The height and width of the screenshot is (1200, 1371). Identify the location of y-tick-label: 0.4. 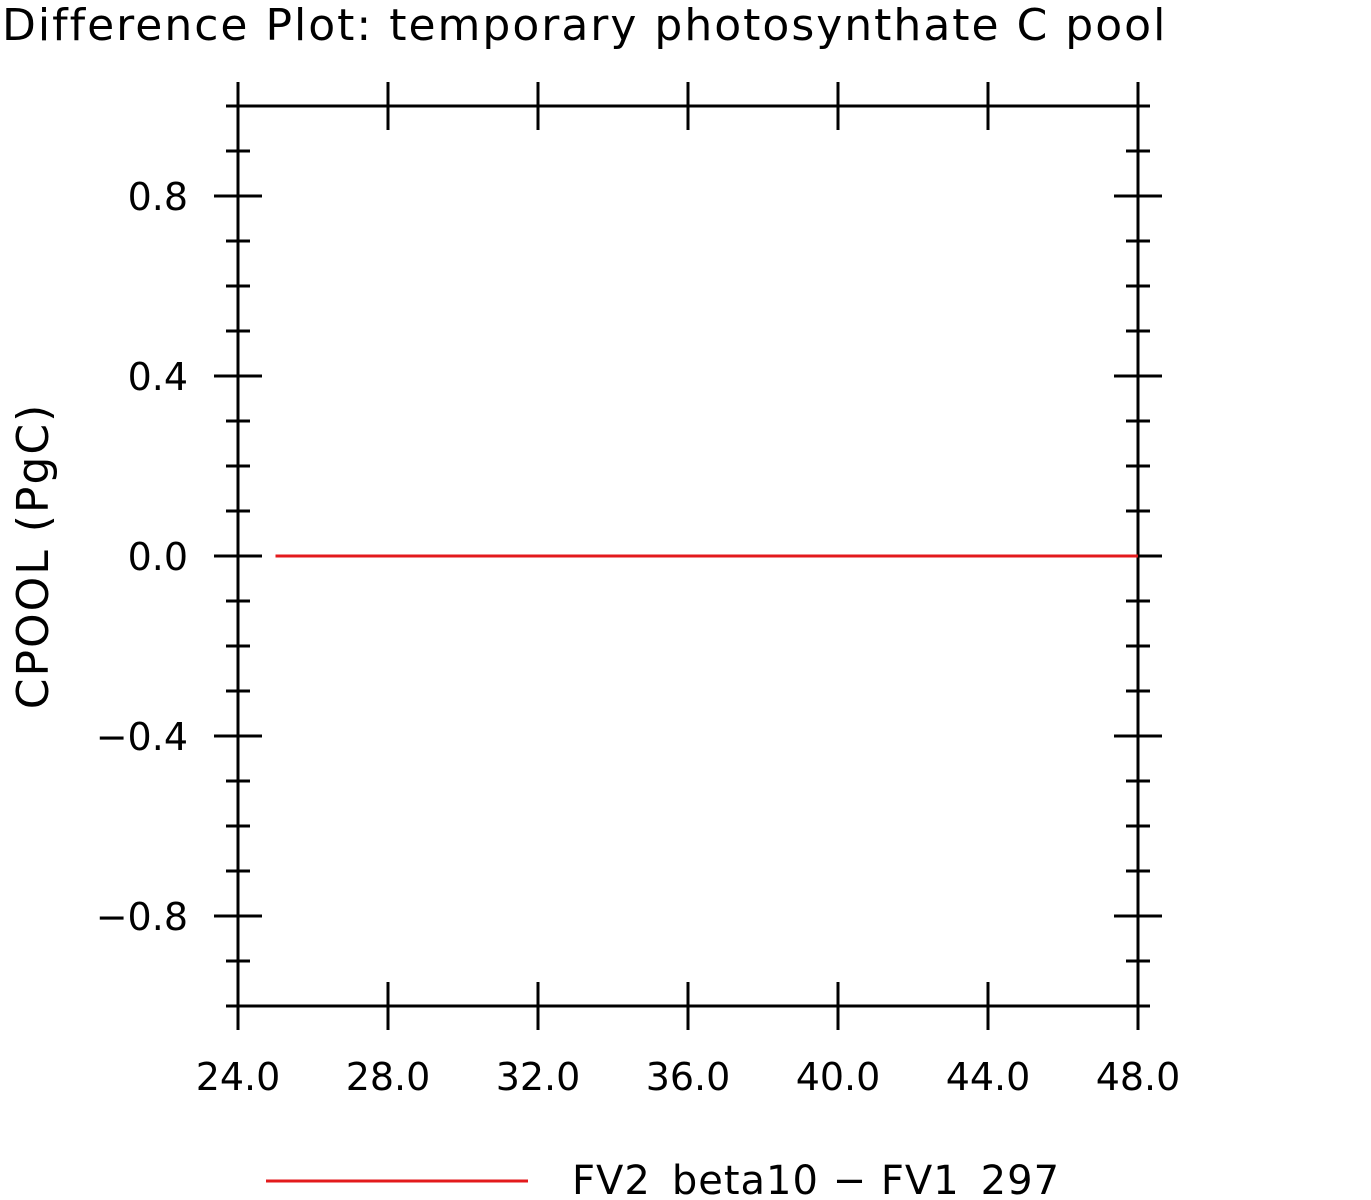
(158, 377).